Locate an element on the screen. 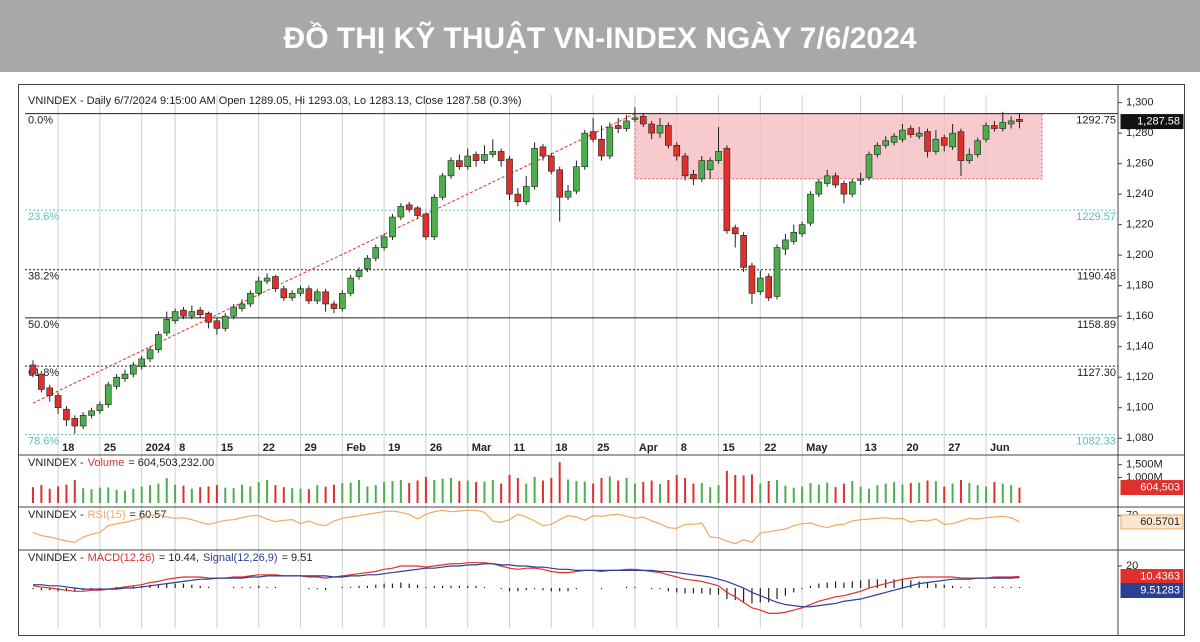 This screenshot has width=1200, height=642. header-series-name: MACD(12,26) is located at coordinates (121, 558).